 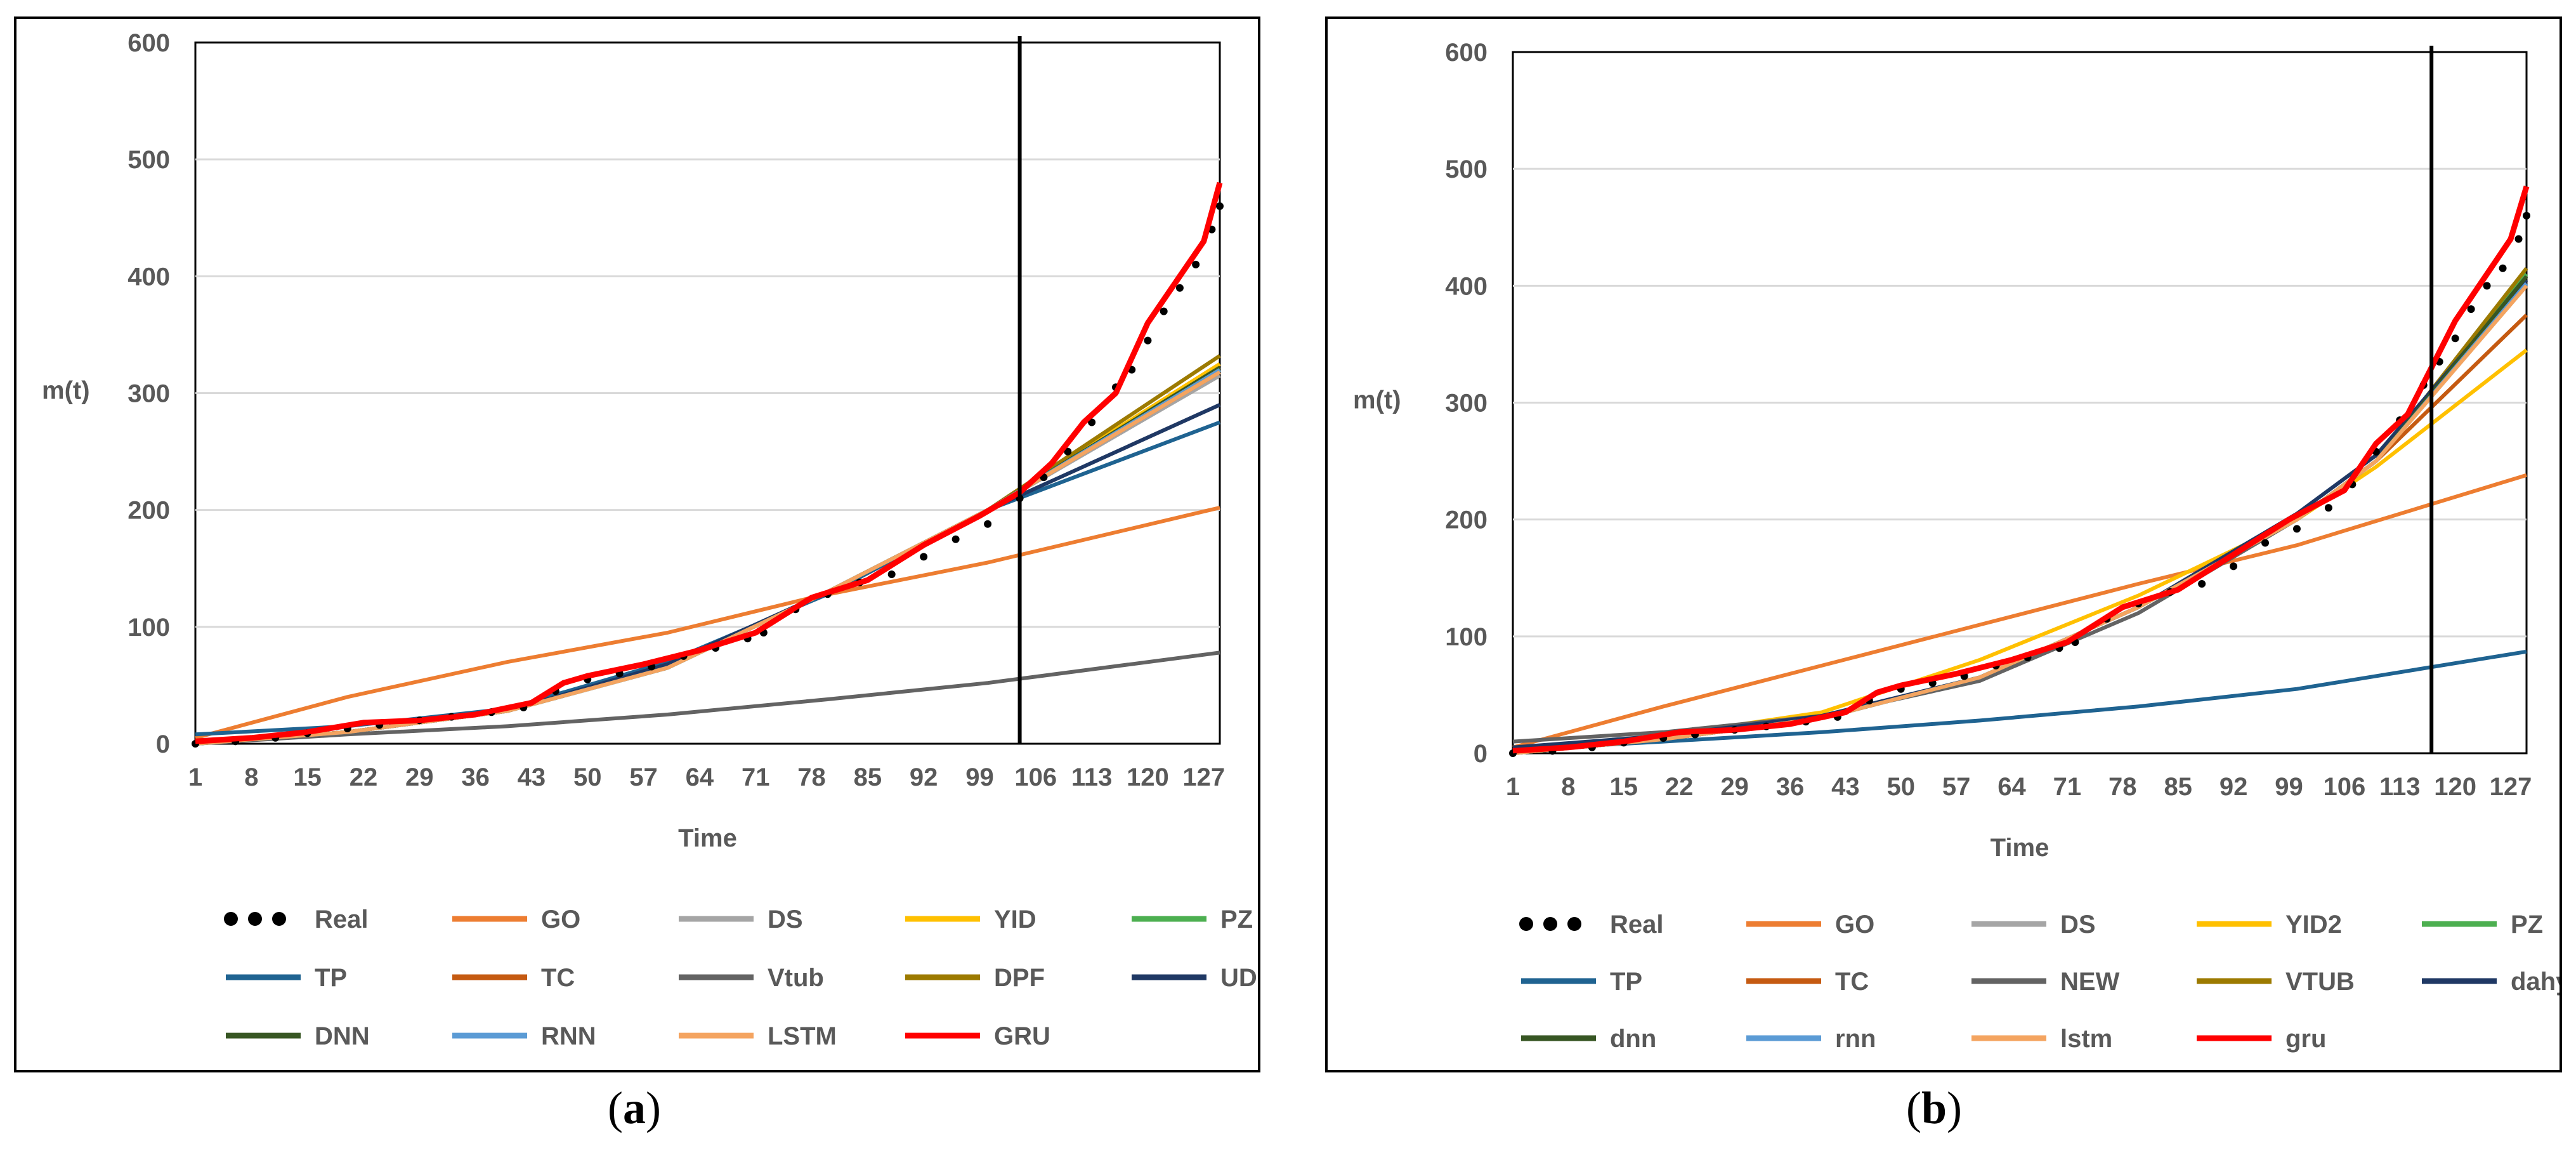 I want to click on caption-a-open: (, so click(x=615, y=1108).